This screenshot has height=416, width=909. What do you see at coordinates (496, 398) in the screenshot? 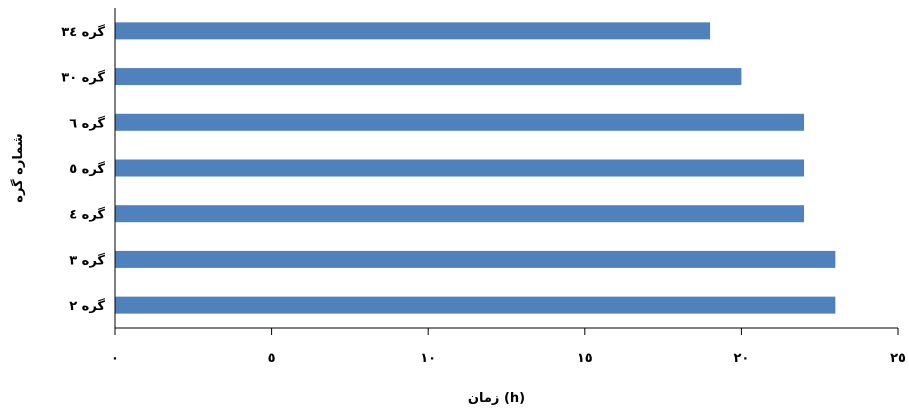
I see `x-axis-title: زمان (h)` at bounding box center [496, 398].